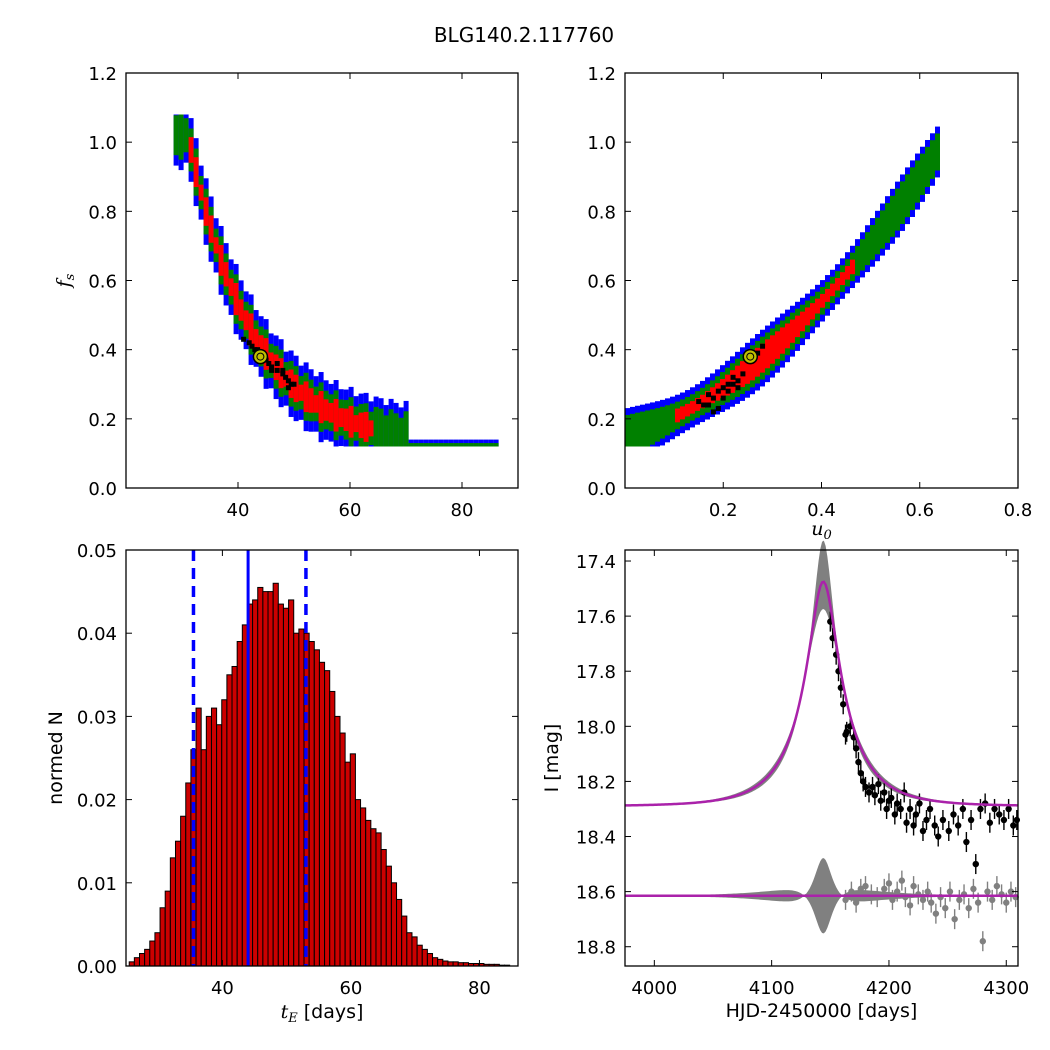 The width and height of the screenshot is (1050, 1050). Describe the element at coordinates (322, 1013) in the screenshot. I see `x-axis-label: tE [days]` at that location.